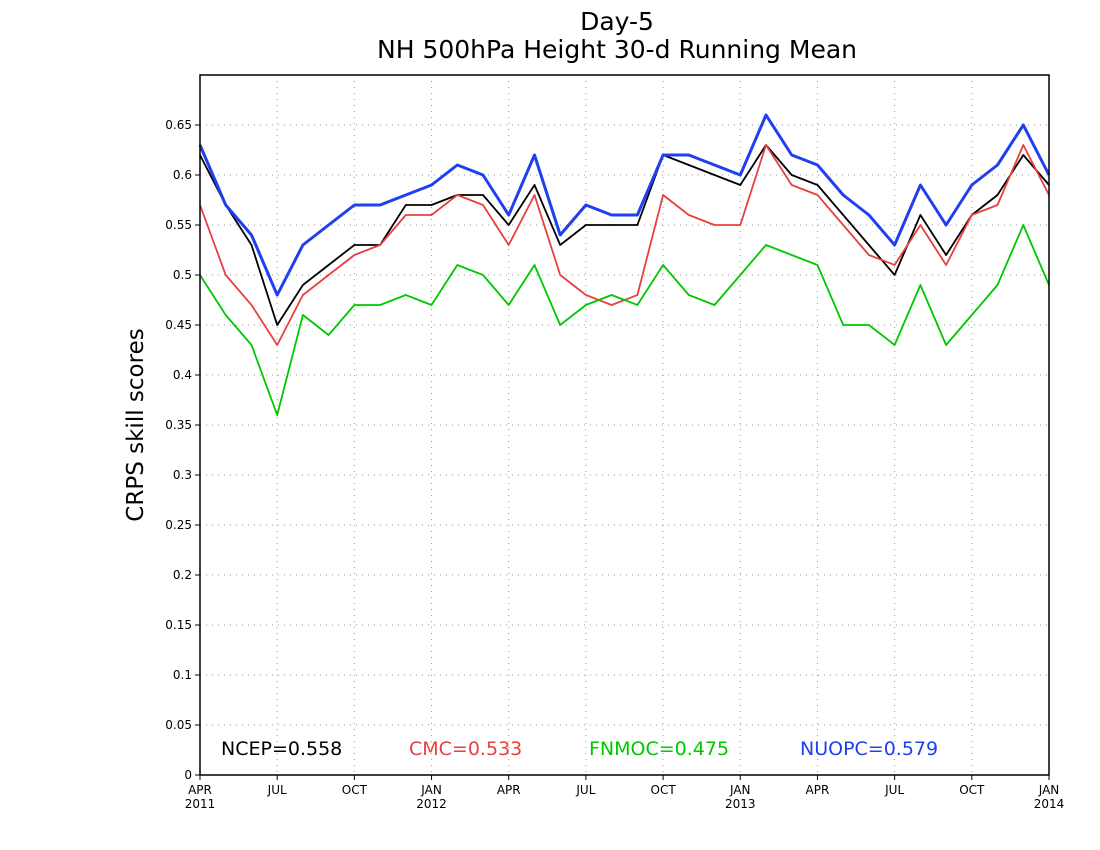  What do you see at coordinates (200, 804) in the screenshot?
I see `x-tick-year-label: 2011` at bounding box center [200, 804].